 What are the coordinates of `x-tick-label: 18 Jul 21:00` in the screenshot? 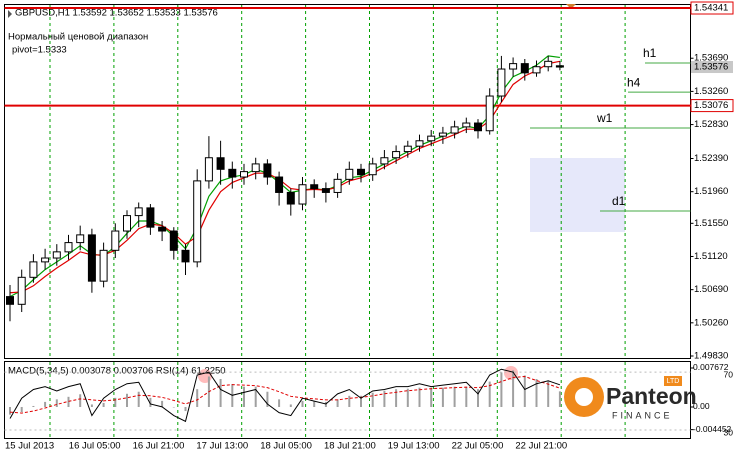 It's located at (350, 446).